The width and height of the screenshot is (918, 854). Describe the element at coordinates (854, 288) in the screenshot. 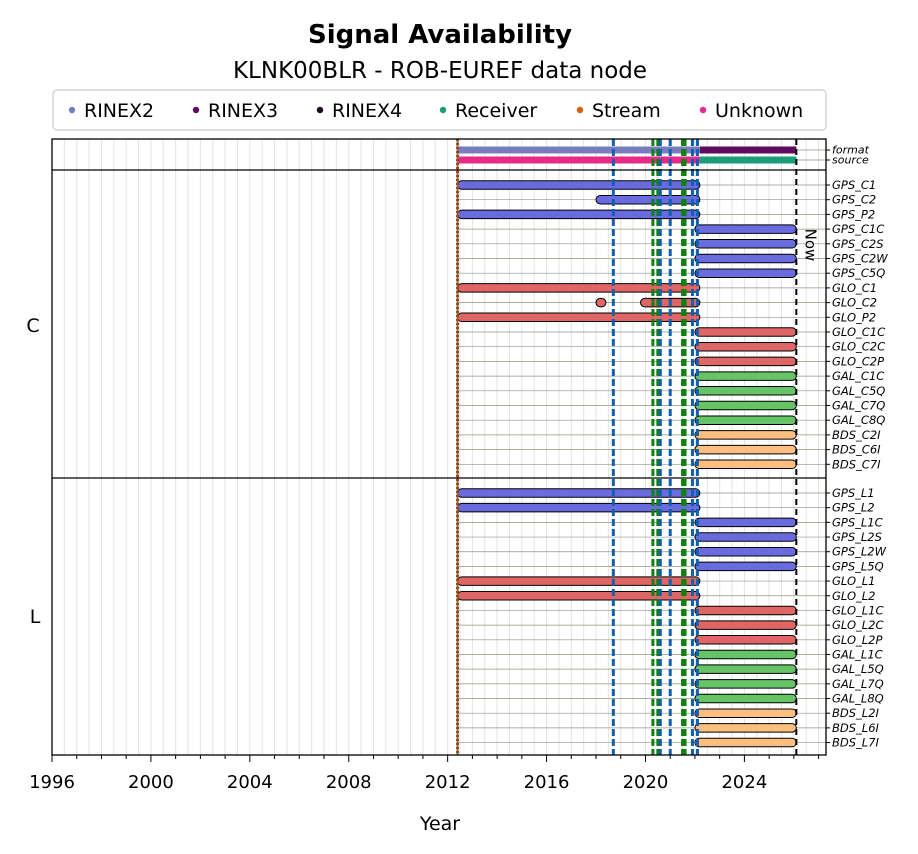

I see `row-label-glo_c1: GLO_C1` at that location.